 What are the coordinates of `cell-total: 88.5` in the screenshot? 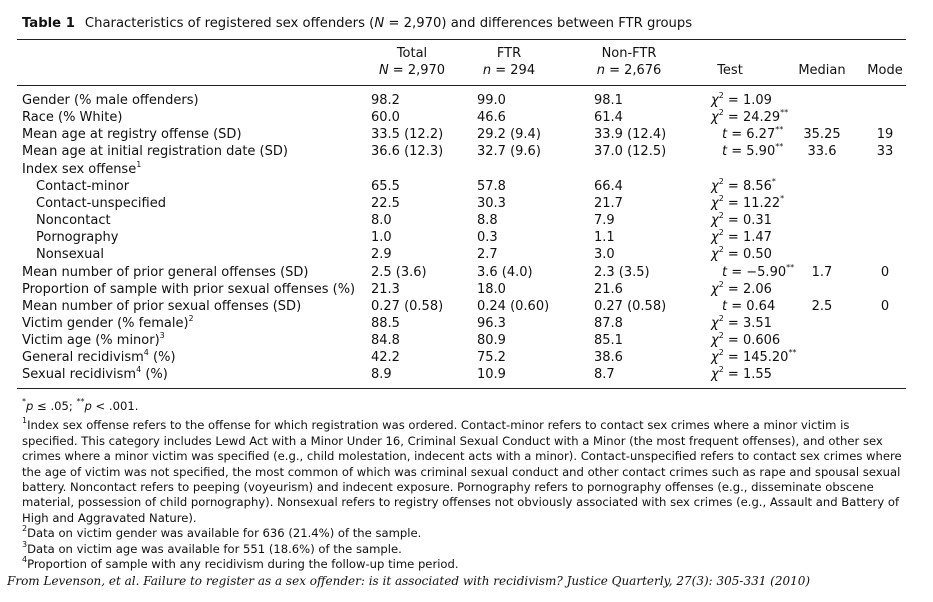 It's located at (385, 323).